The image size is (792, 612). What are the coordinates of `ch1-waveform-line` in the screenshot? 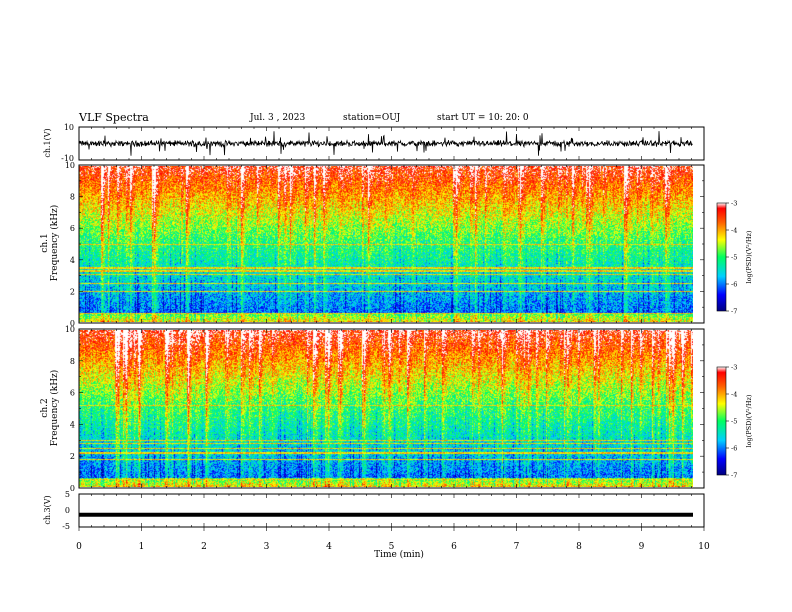 It's located at (386, 143).